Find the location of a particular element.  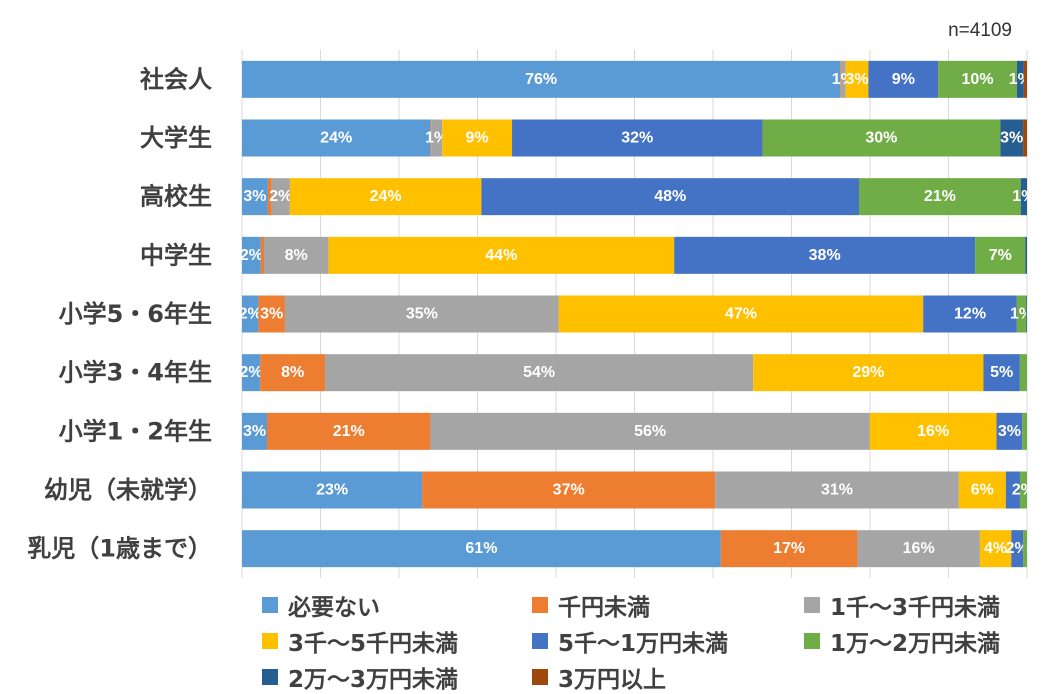

data-label: 30% is located at coordinates (881, 138).